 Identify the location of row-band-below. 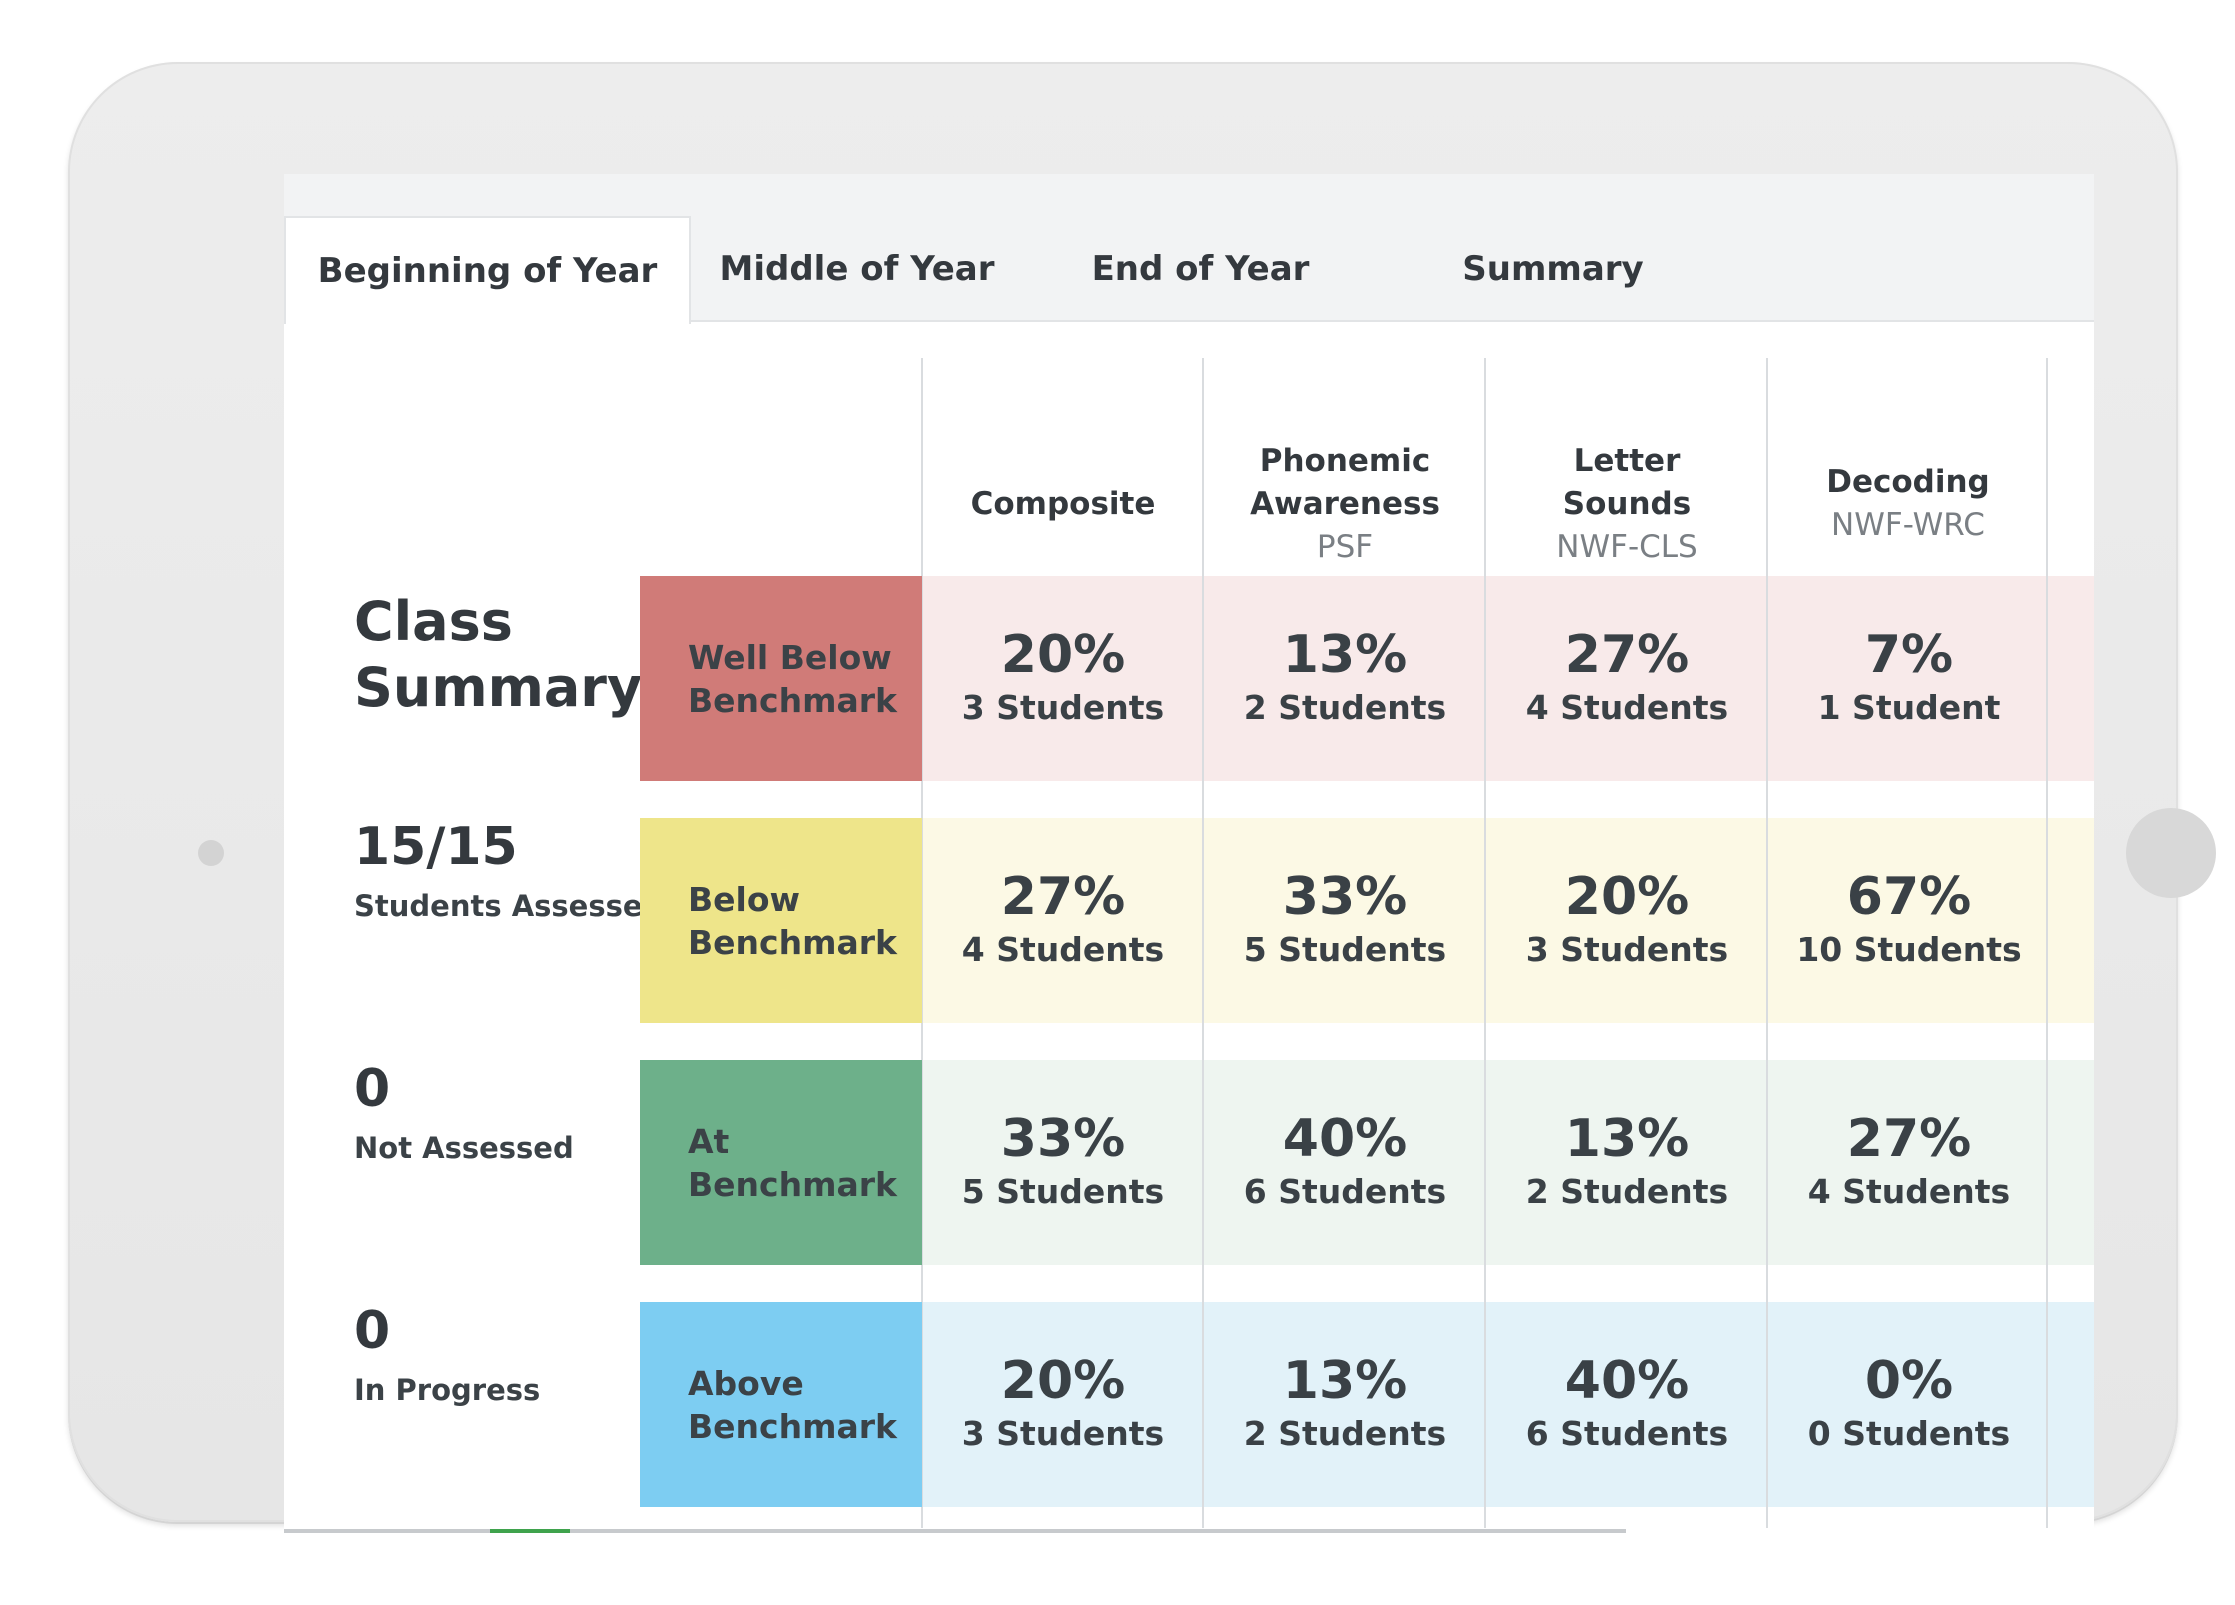
(1508, 920).